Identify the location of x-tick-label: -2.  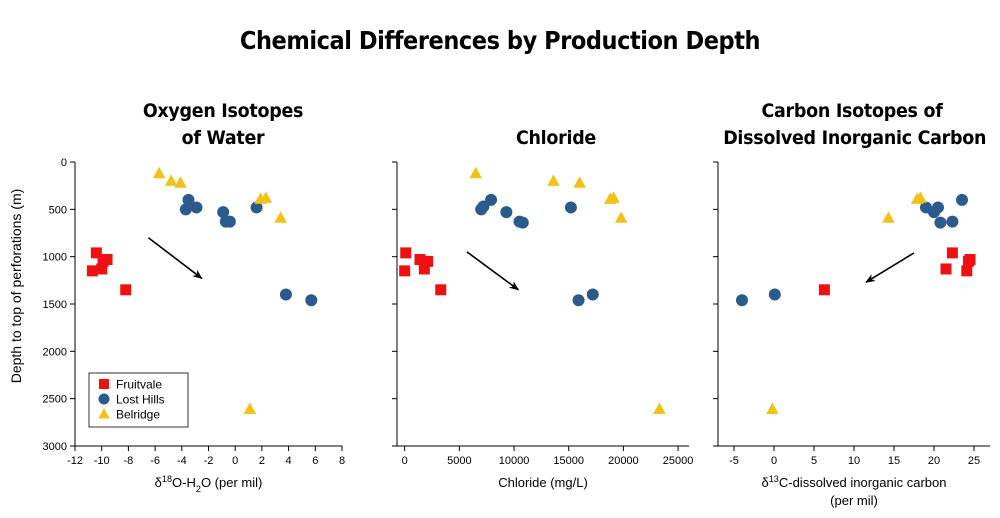
(209, 461).